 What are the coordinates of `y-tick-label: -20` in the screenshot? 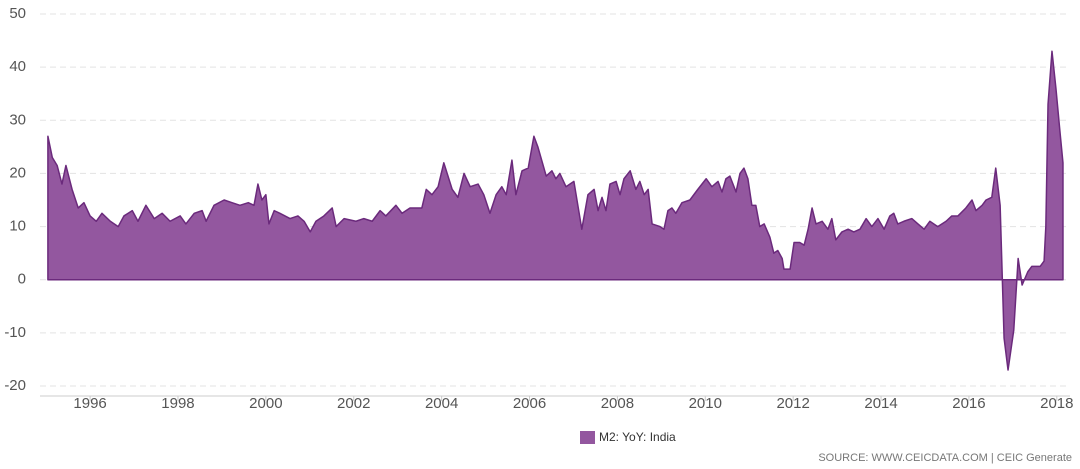 It's located at (15, 385).